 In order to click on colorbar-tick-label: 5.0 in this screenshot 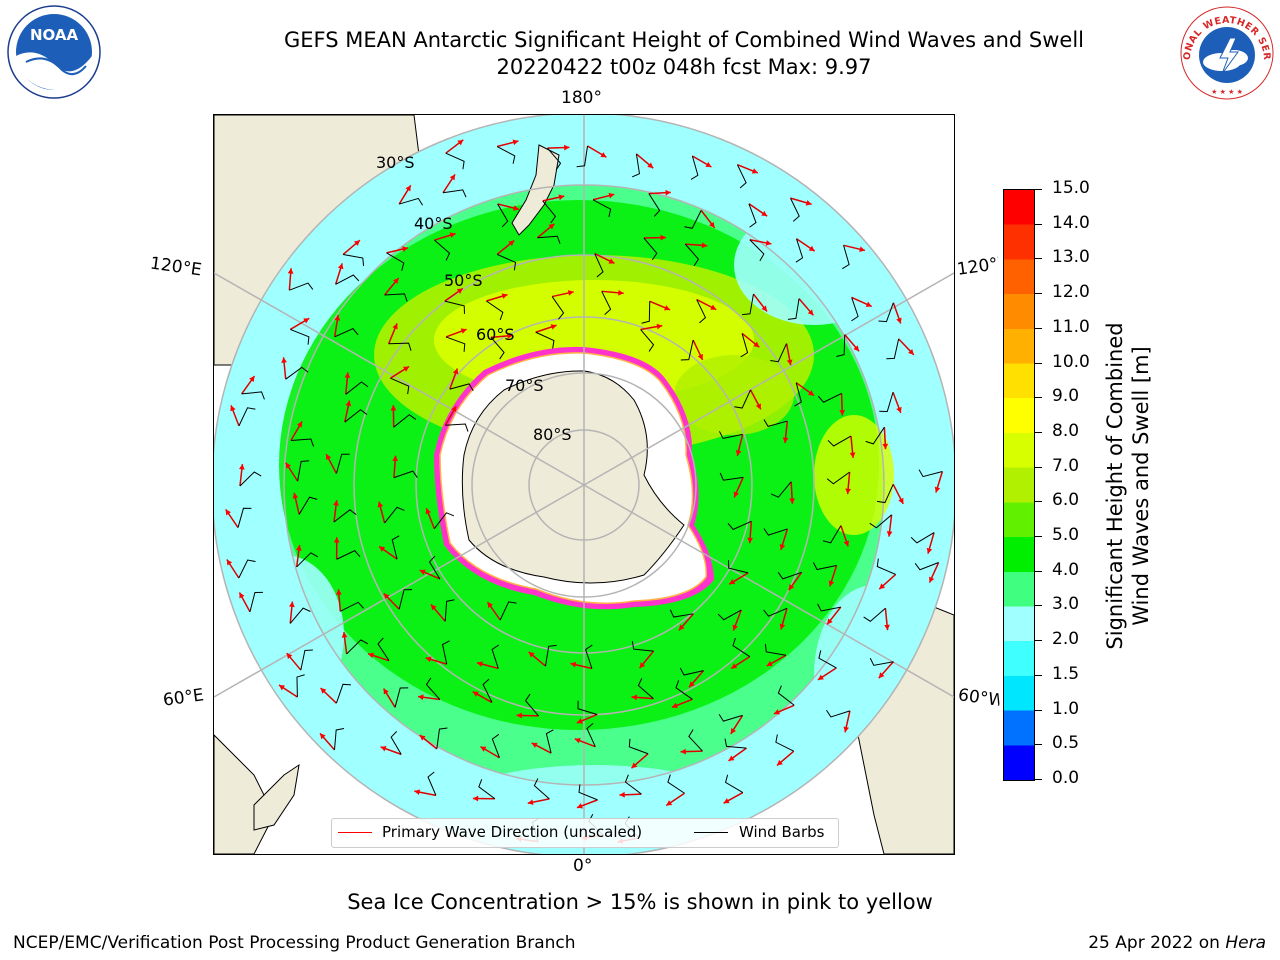, I will do `click(1066, 535)`.